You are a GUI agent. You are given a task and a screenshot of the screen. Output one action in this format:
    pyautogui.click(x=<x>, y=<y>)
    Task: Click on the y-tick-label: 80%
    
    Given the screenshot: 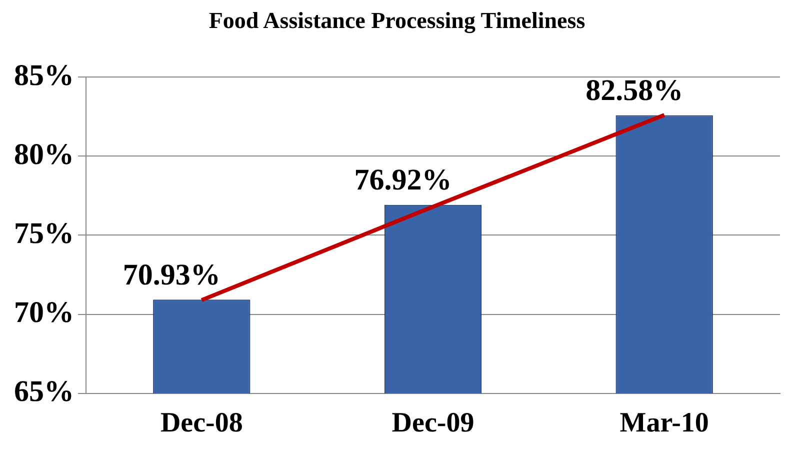 What is the action you would take?
    pyautogui.click(x=44, y=154)
    